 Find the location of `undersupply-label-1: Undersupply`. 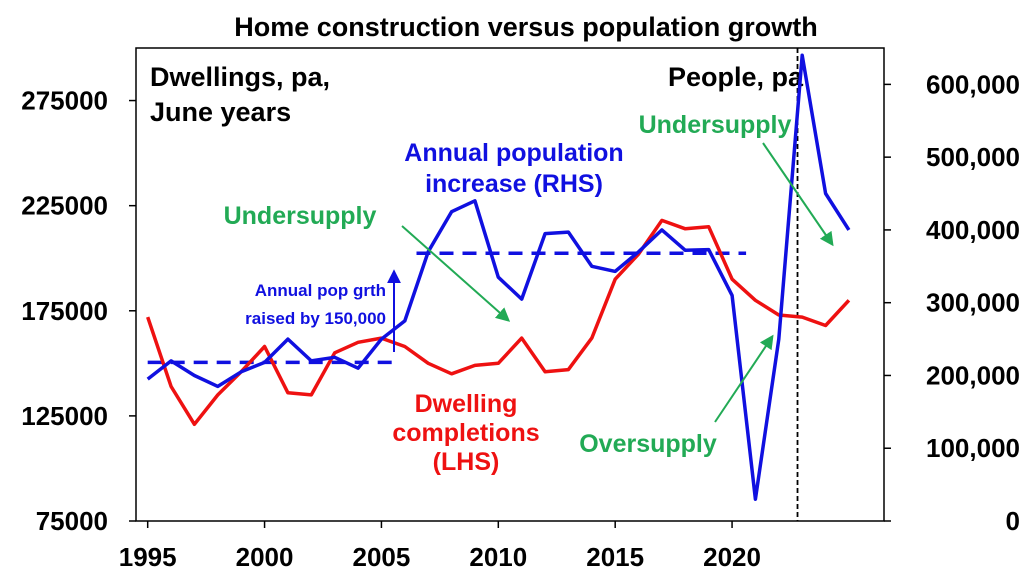

undersupply-label-1: Undersupply is located at coordinates (300, 216).